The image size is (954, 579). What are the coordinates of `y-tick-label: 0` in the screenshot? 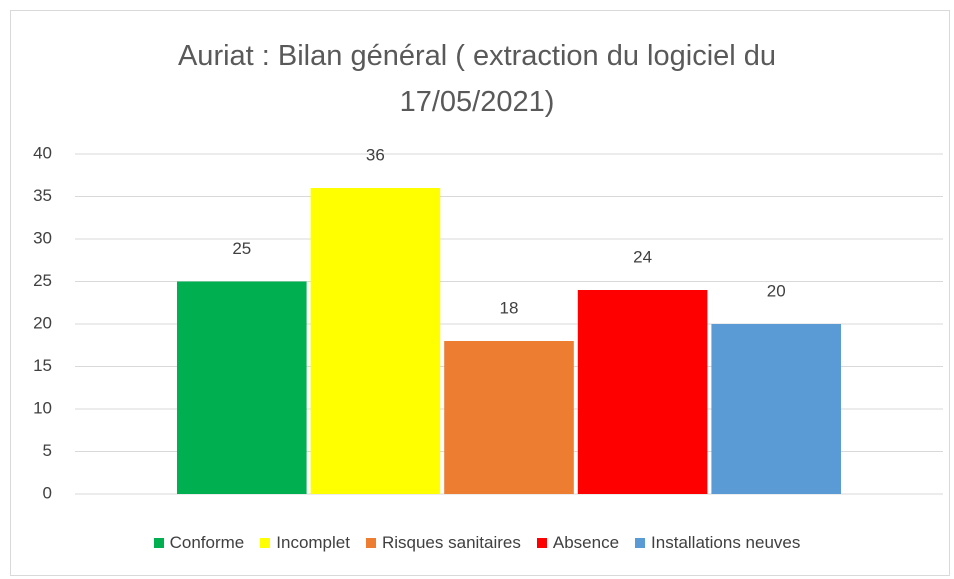 It's located at (47, 492).